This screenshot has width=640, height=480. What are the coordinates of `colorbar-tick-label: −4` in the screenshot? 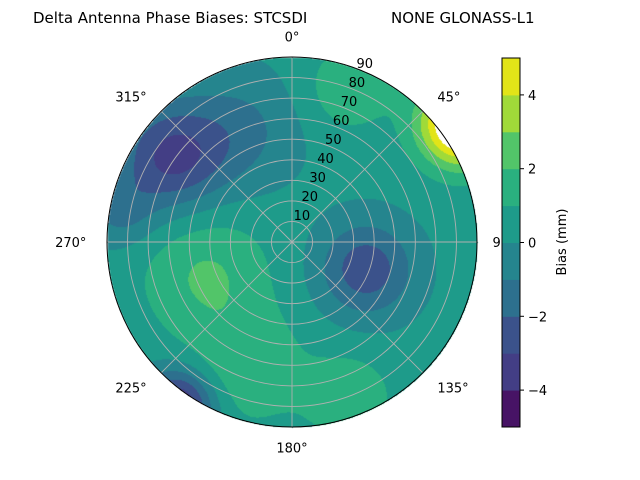 It's located at (537, 391).